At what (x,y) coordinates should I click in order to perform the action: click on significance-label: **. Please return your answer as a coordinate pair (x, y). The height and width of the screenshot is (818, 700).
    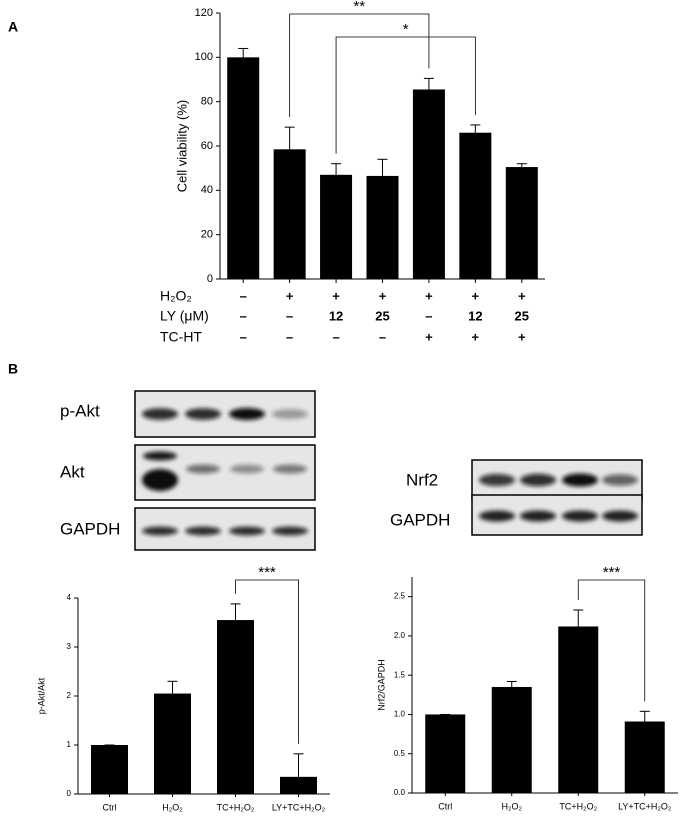
    Looking at the image, I should click on (359, 7).